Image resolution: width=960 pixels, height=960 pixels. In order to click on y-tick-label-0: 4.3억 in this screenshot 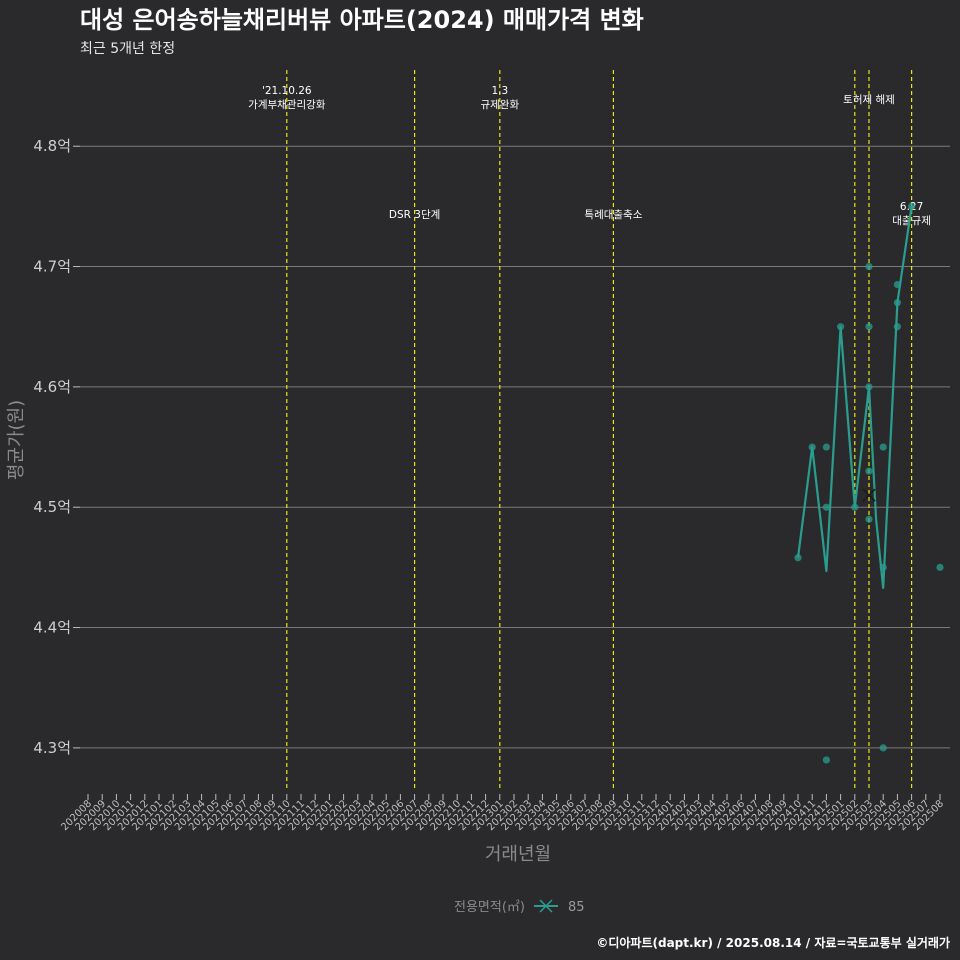, I will do `click(52, 748)`.